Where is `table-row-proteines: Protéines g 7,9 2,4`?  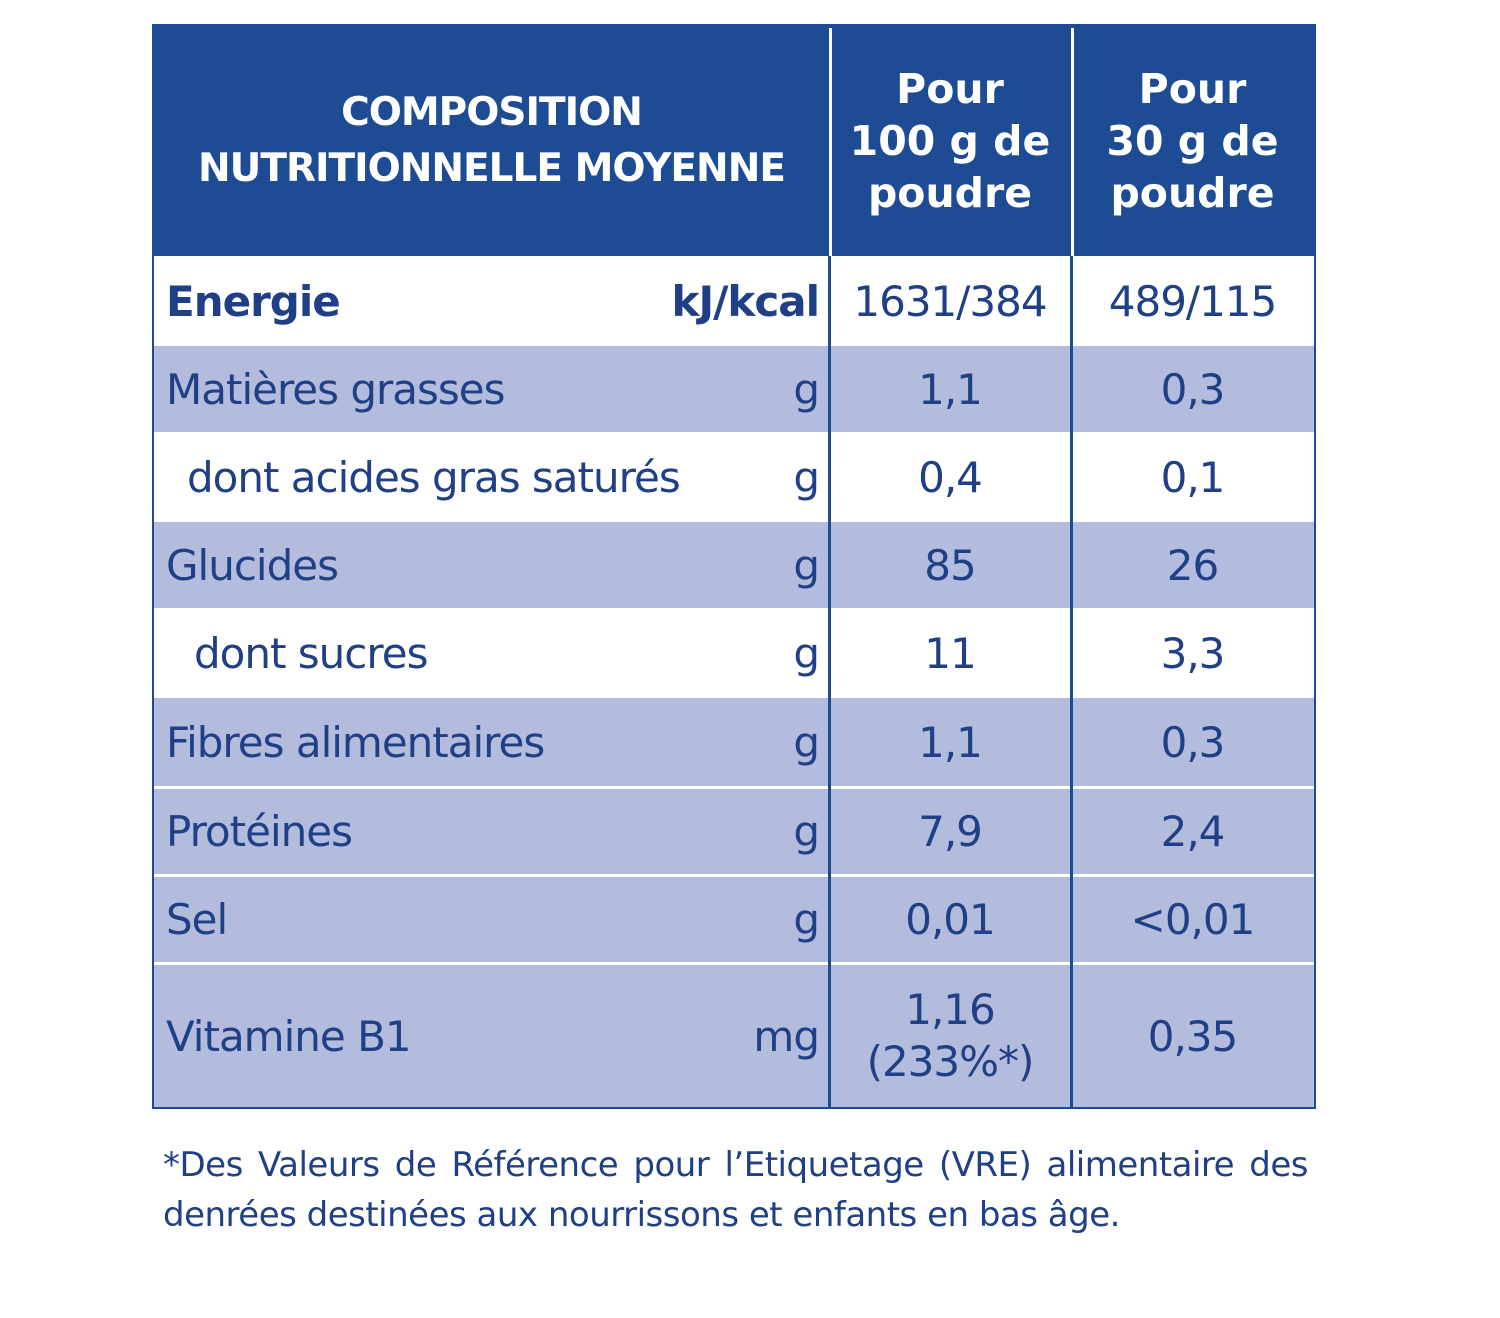
table-row-proteines: Protéines g 7,9 2,4 is located at coordinates (734, 831).